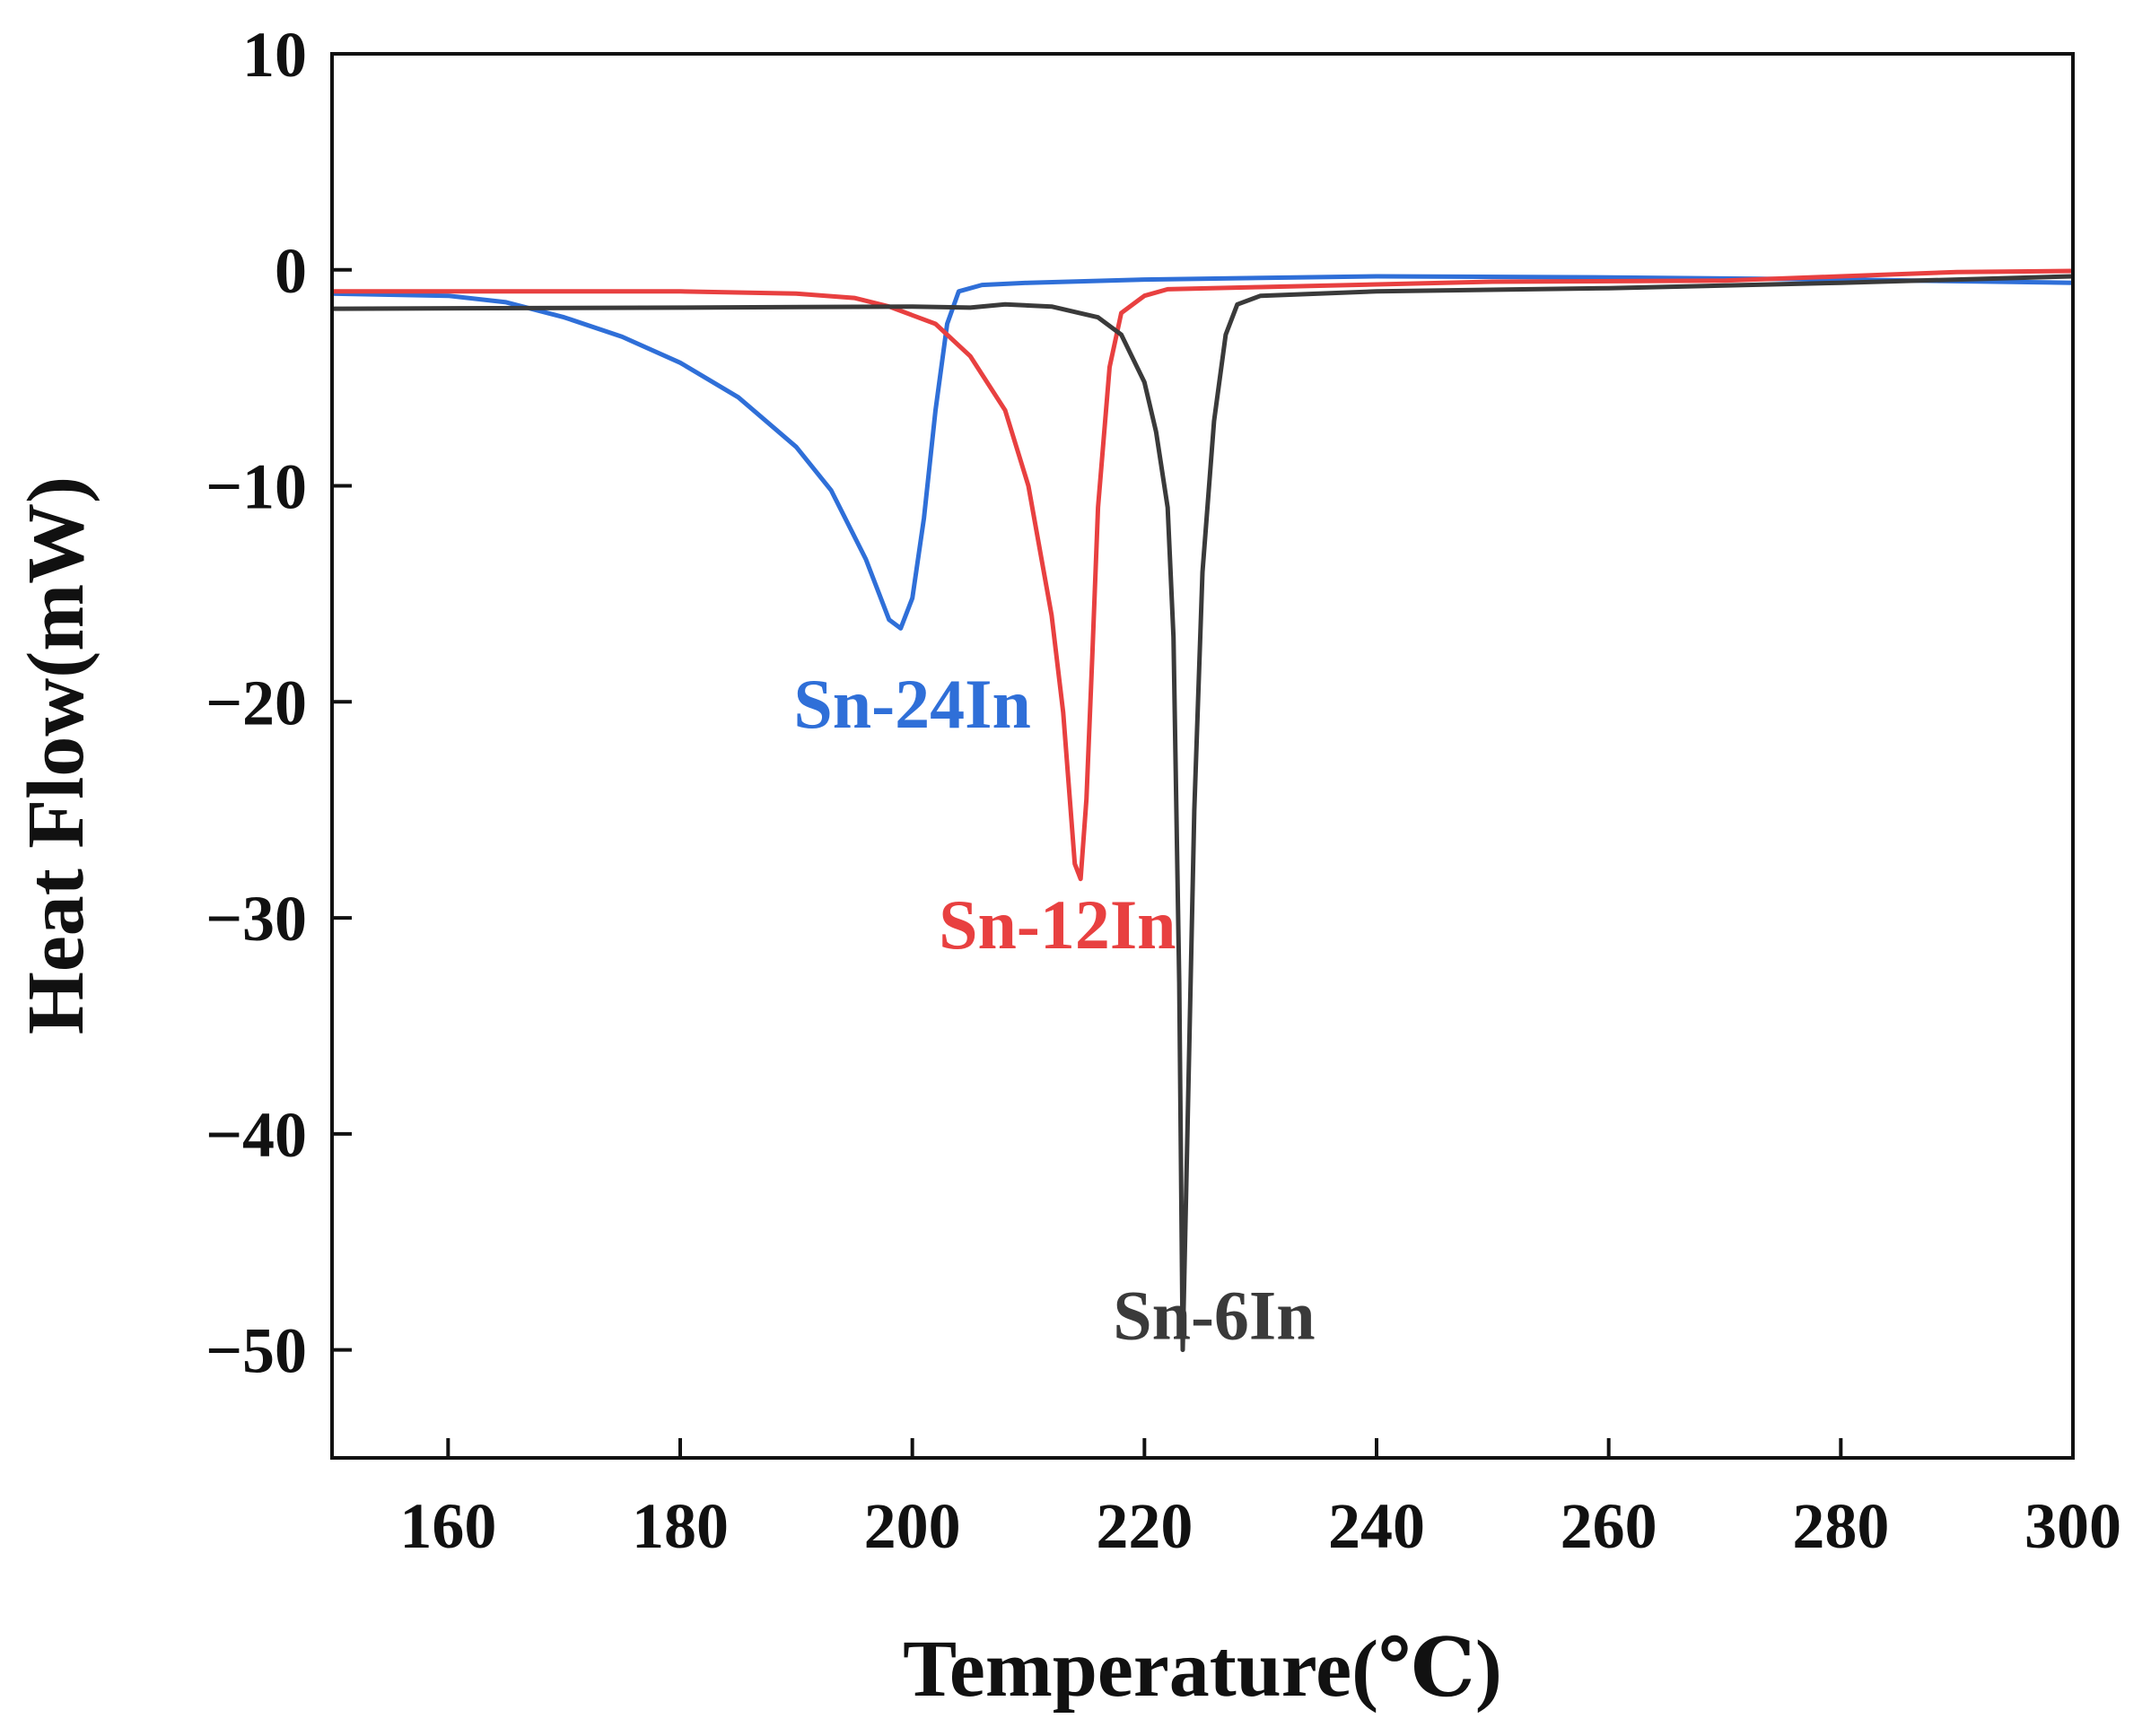  What do you see at coordinates (56, 755) in the screenshot?
I see `y-axis-title: Heat Flow(mW)` at bounding box center [56, 755].